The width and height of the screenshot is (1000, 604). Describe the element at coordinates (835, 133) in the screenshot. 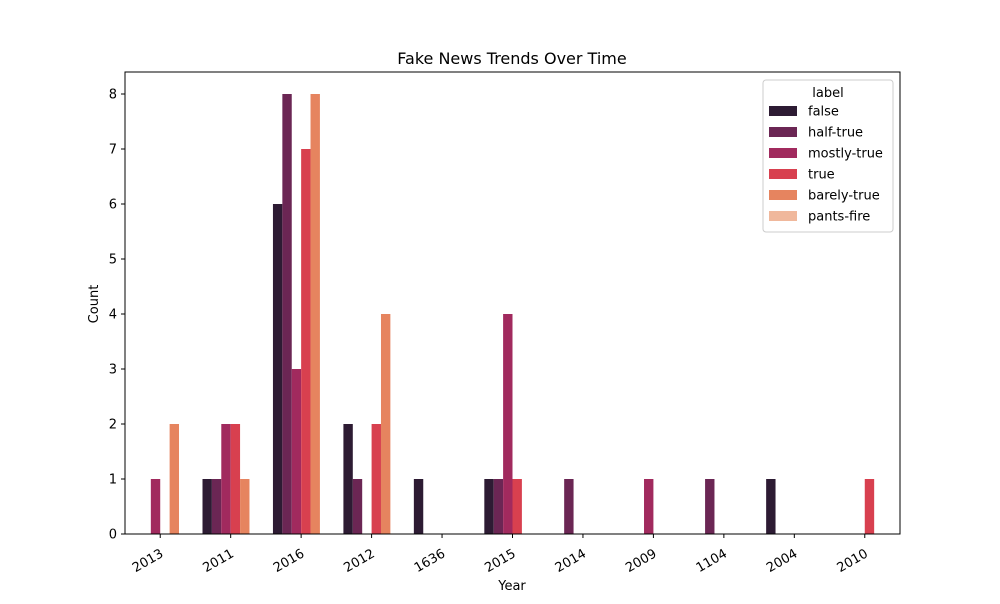

I see `legend-label-half-true: half-true` at that location.